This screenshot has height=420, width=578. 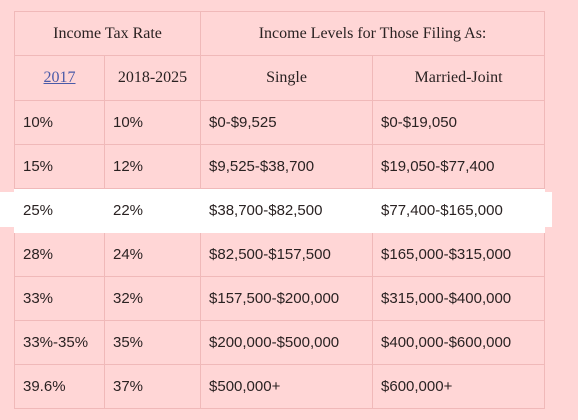 I want to click on cell-single: $157,500-$200,000, so click(x=287, y=298).